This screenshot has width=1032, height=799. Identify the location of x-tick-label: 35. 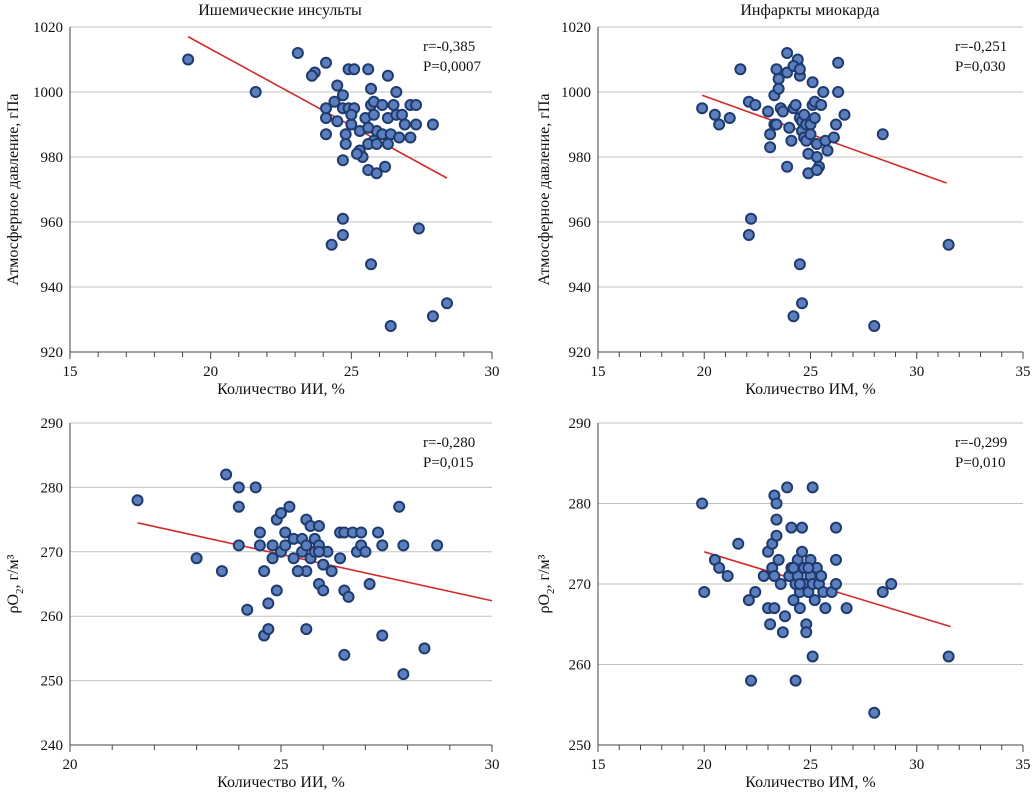
(1023, 765).